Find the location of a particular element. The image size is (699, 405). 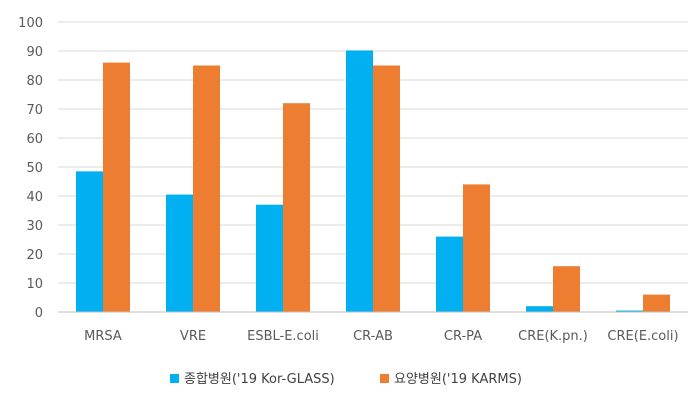

legend: 종합병원('19 Kor-GLASS) 요양병원('19 KARMS) is located at coordinates (346, 379).